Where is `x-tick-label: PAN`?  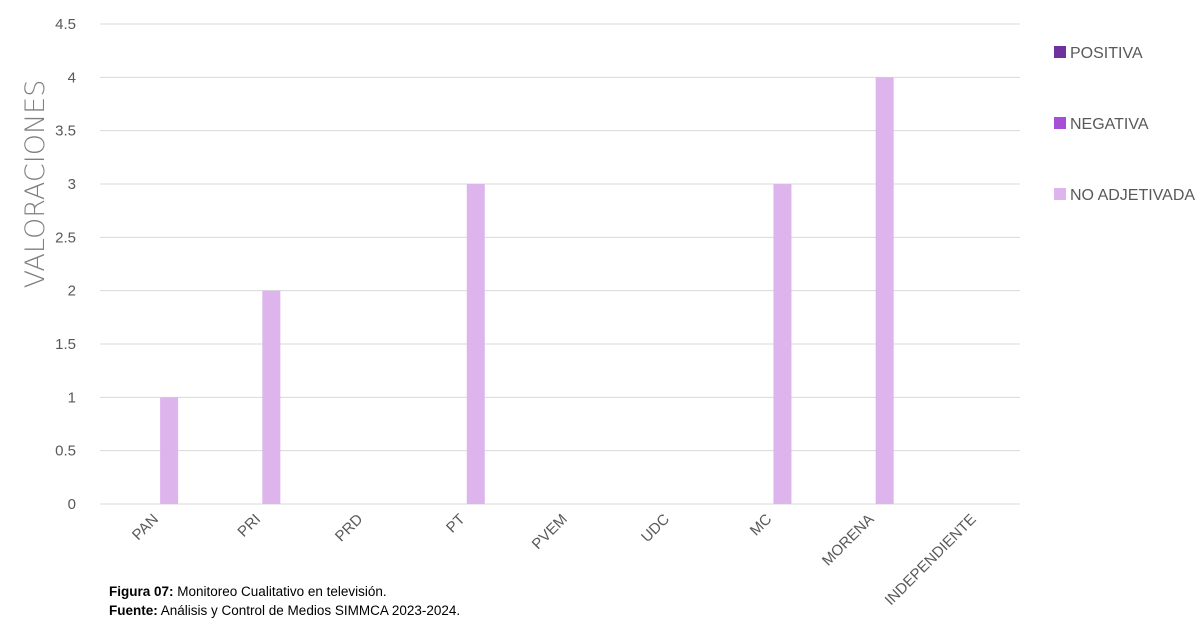
x-tick-label: PAN is located at coordinates (145, 527).